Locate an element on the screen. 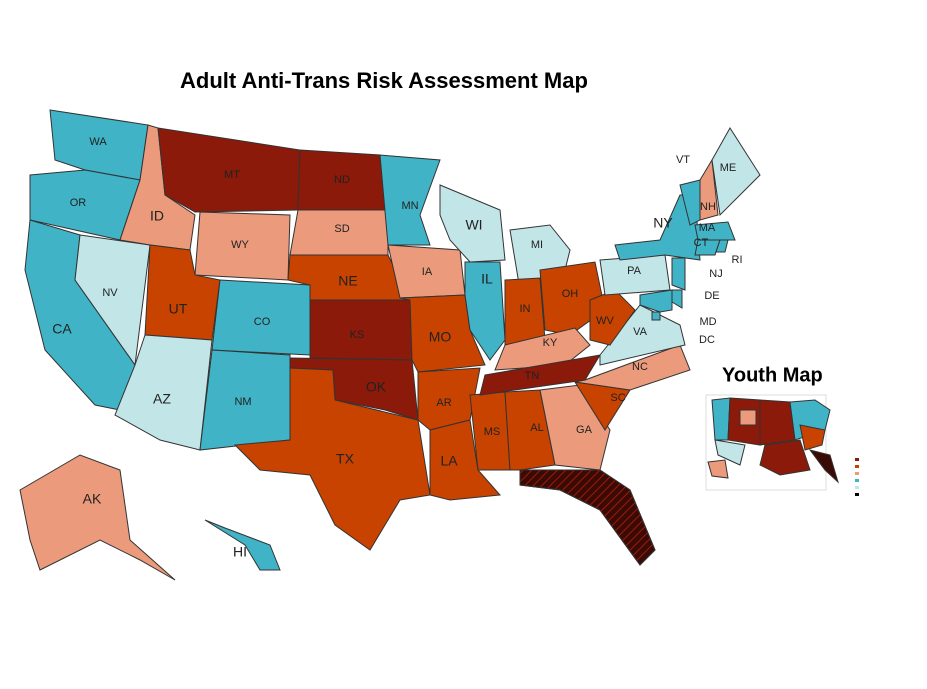 The width and height of the screenshot is (927, 689). state-label: MO is located at coordinates (440, 337).